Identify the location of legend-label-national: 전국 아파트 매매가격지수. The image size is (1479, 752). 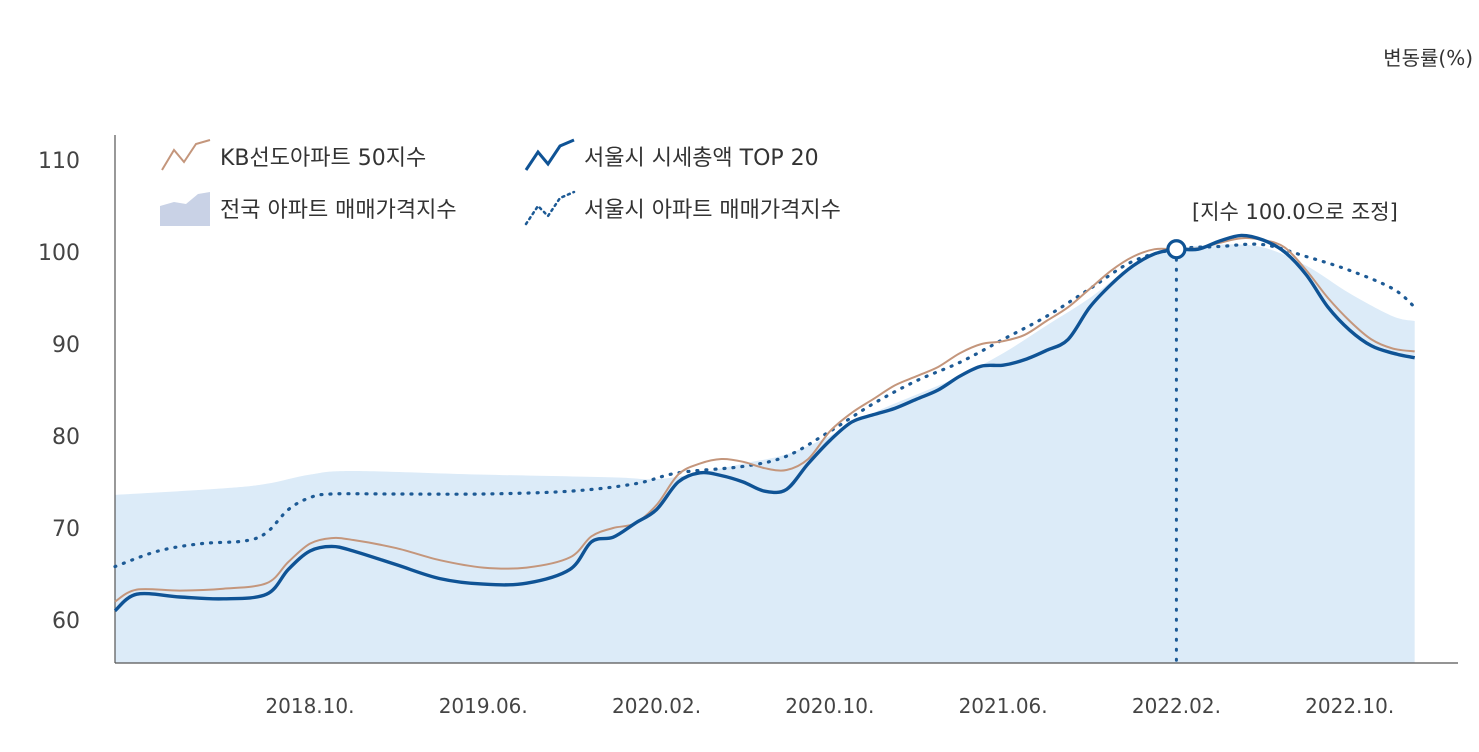
(338, 210).